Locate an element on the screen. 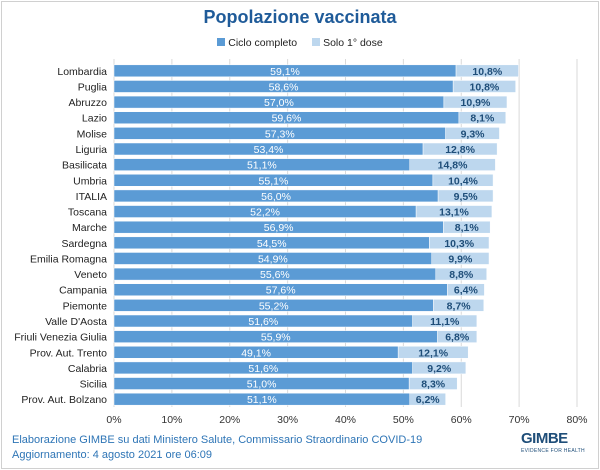 The image size is (600, 470). category-label: Abruzzo is located at coordinates (87, 103).